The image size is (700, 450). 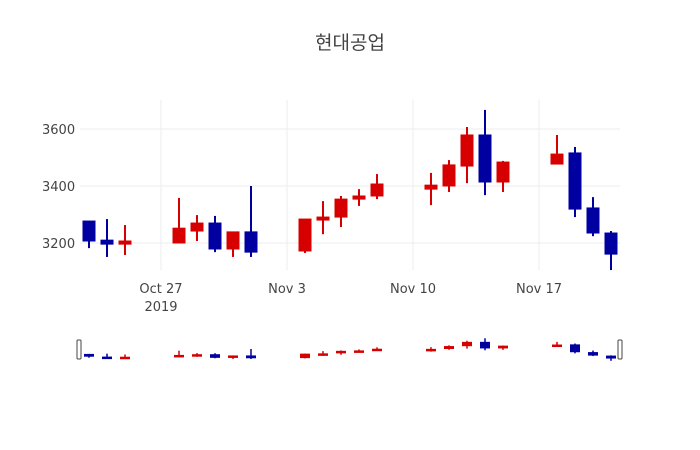 I want to click on x-tick-label: Nov 10, so click(x=413, y=289).